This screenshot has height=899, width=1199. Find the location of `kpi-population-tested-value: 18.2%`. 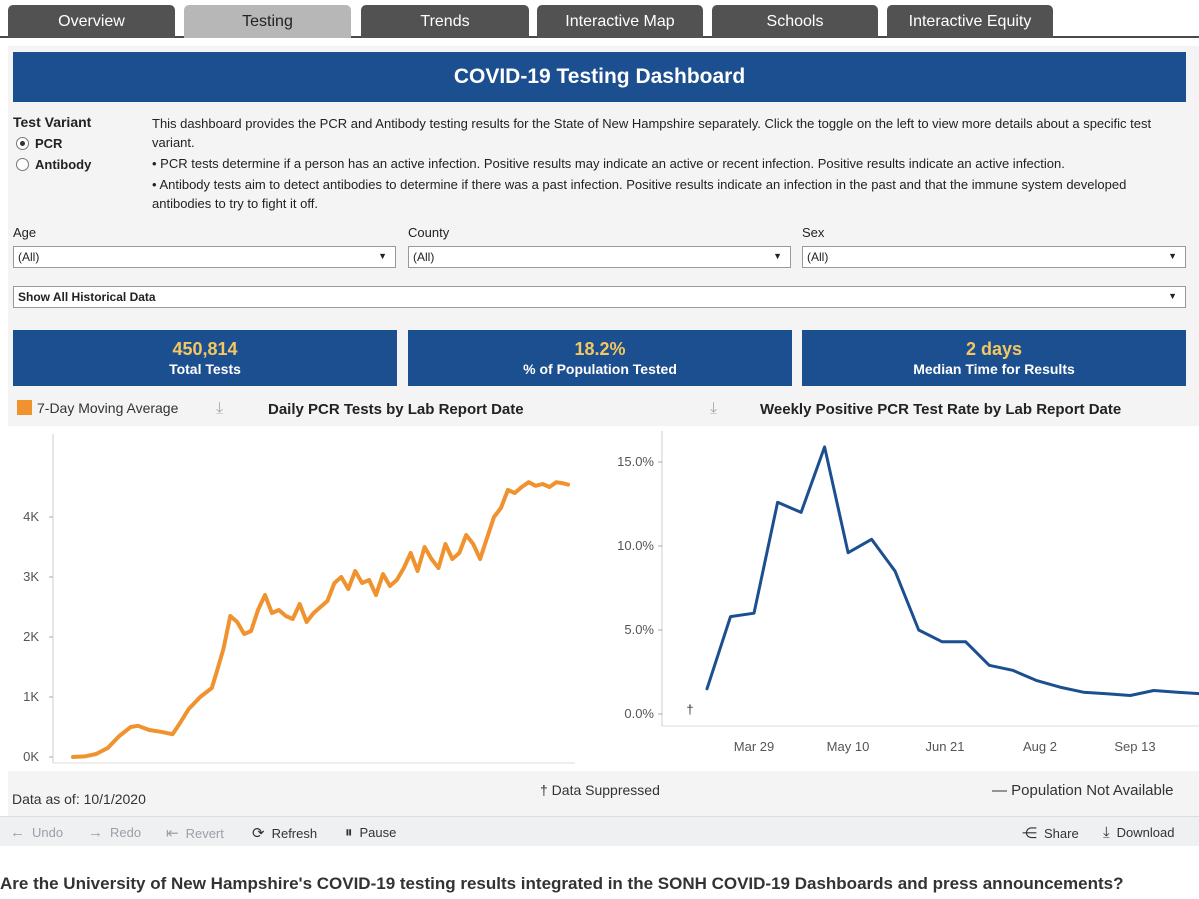

kpi-population-tested-value: 18.2% is located at coordinates (600, 349).